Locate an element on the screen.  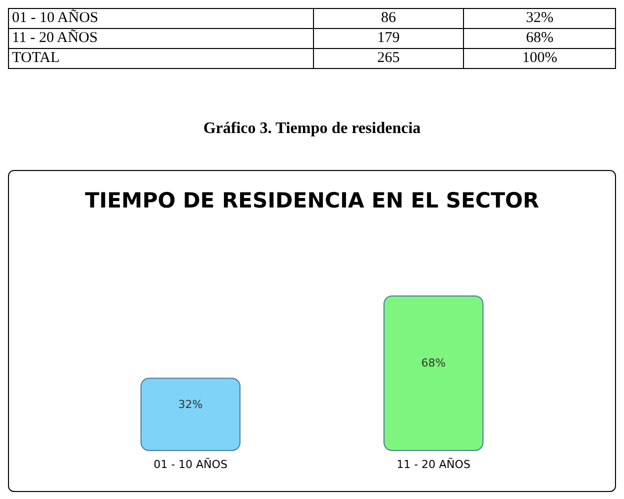
text: 32% is located at coordinates (540, 18).